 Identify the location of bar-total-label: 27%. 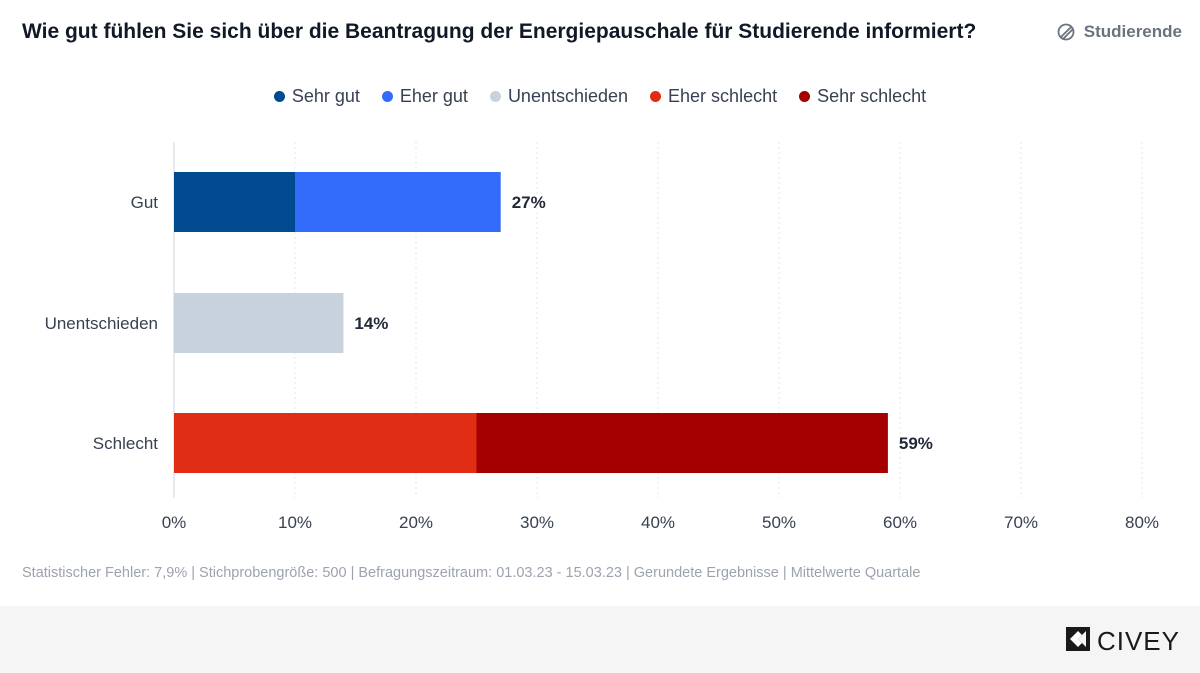
(529, 202).